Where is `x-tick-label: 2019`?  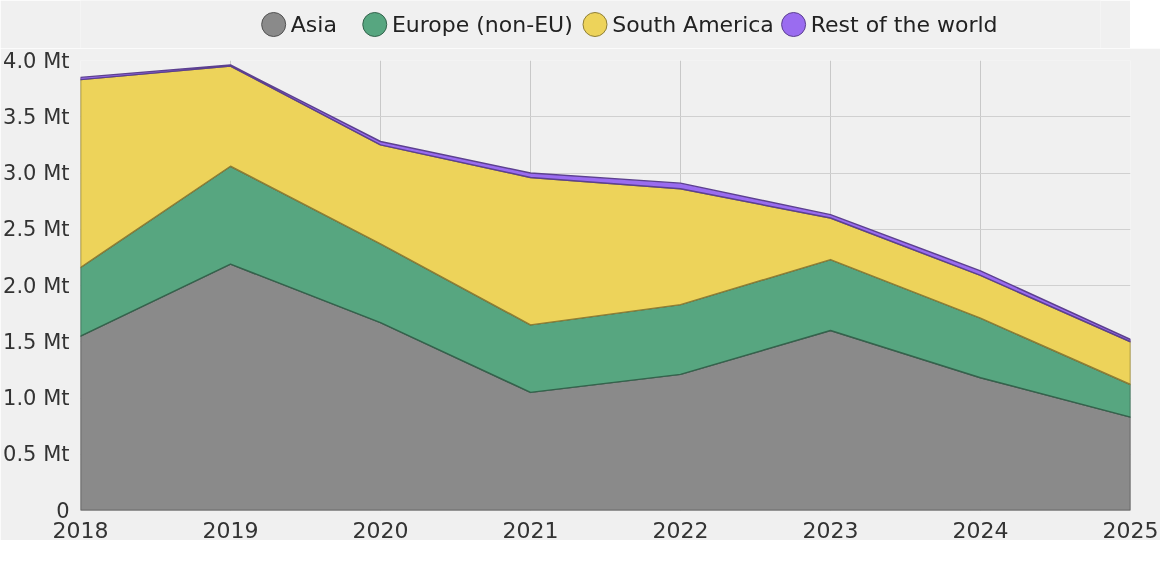
x-tick-label: 2019 is located at coordinates (230, 530).